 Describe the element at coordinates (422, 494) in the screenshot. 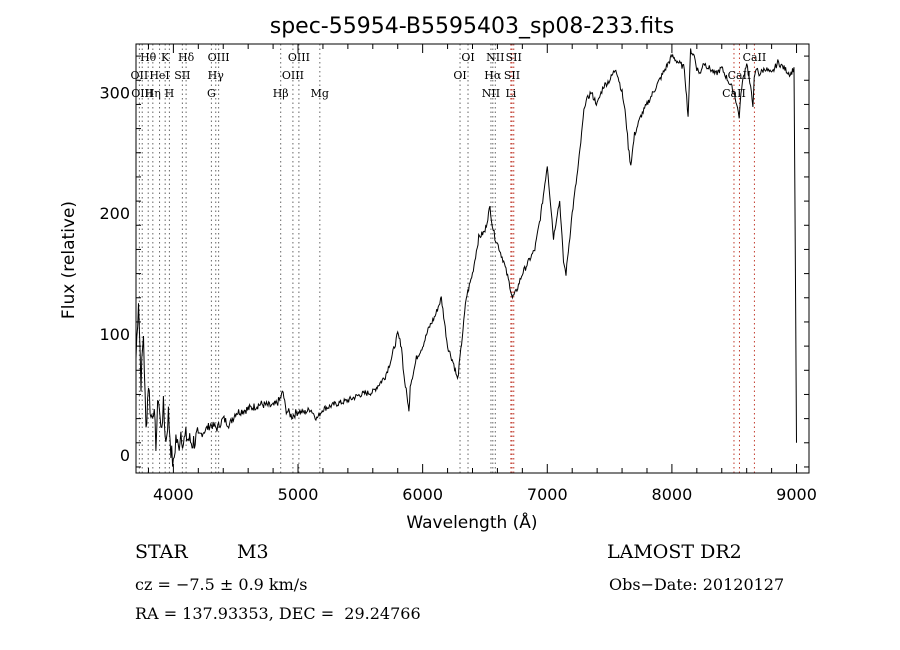

I see `x-tick-label: 6000` at that location.